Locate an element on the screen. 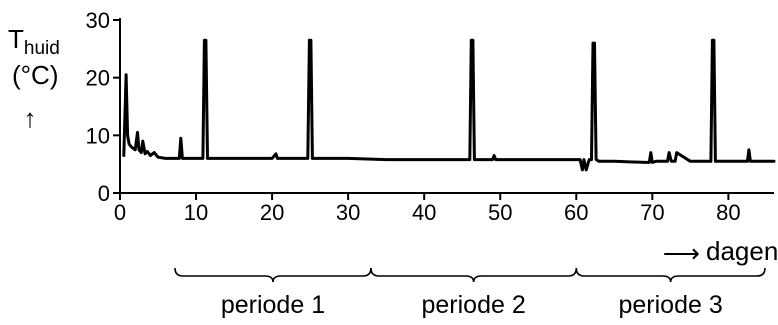  period-label: periode 1 is located at coordinates (273, 305).